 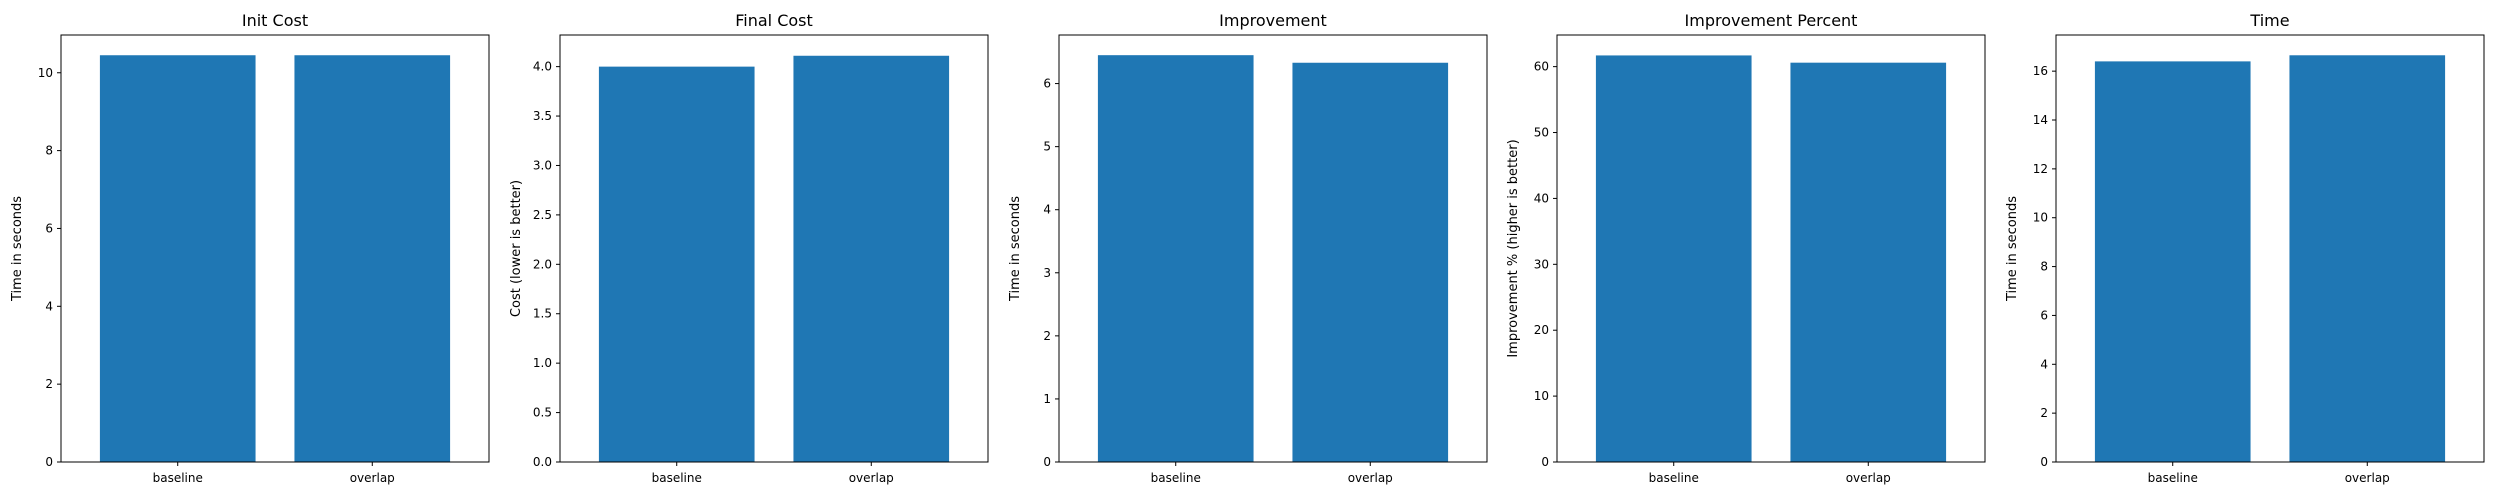 I want to click on y-tick-label: 1.5, so click(x=542, y=314).